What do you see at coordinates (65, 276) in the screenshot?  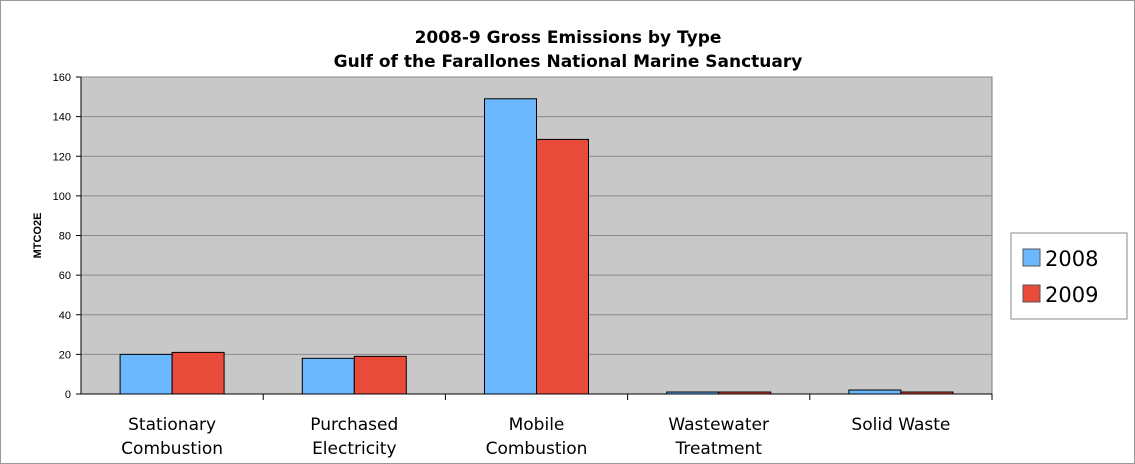 I see `y-tick-label: 60` at bounding box center [65, 276].